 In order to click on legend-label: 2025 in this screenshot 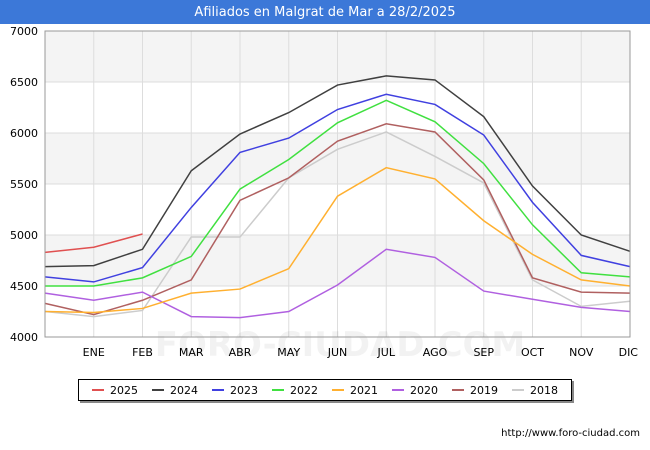, I will do `click(124, 390)`.